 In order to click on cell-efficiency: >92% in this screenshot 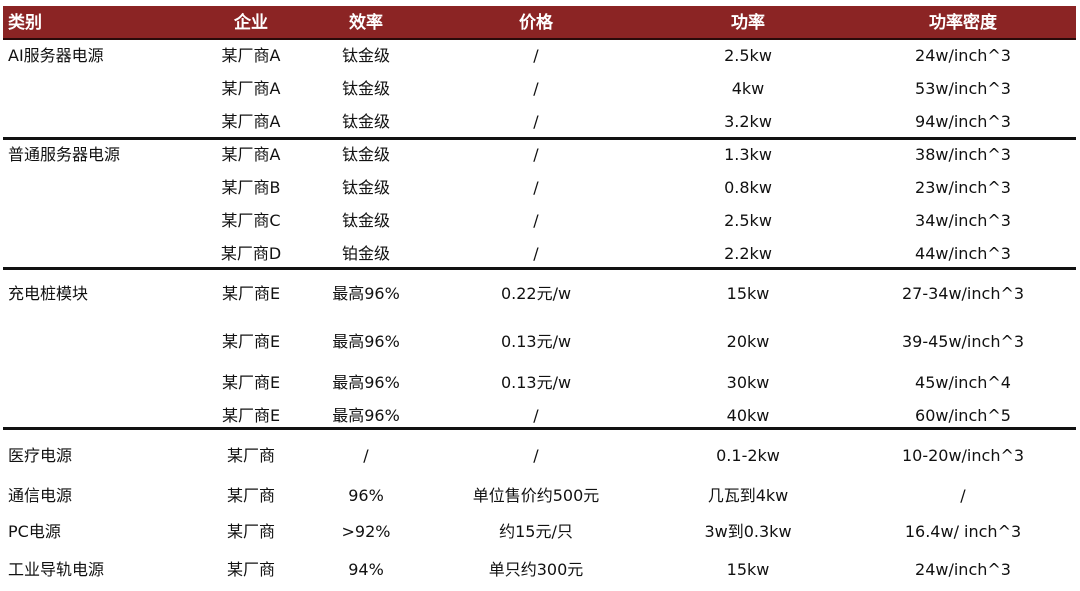, I will do `click(366, 531)`.